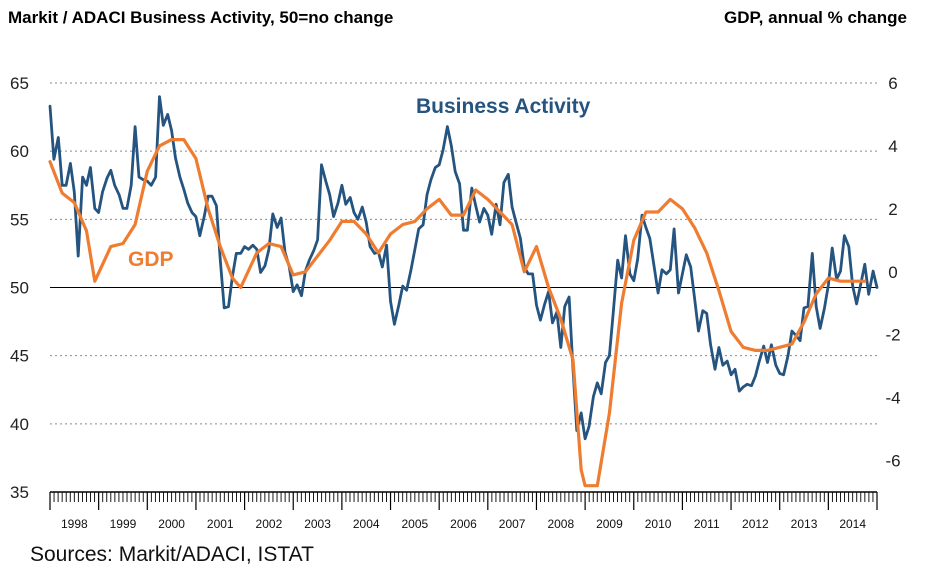  What do you see at coordinates (892, 209) in the screenshot?
I see `right-tick-label: 2` at bounding box center [892, 209].